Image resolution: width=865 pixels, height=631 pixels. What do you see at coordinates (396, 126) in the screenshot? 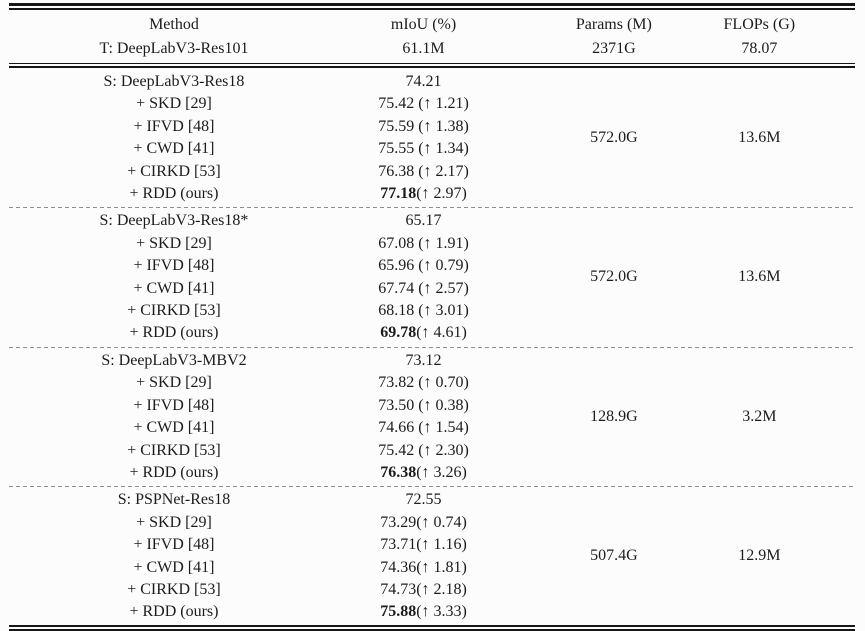
I see `miou-value: 75.59` at bounding box center [396, 126].